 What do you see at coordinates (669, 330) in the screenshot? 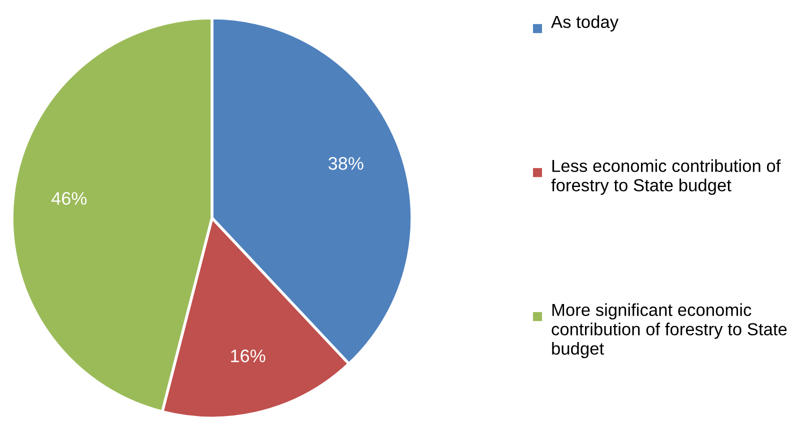
I see `legend-label: More significant economic contribution of forestry to State budget` at bounding box center [669, 330].